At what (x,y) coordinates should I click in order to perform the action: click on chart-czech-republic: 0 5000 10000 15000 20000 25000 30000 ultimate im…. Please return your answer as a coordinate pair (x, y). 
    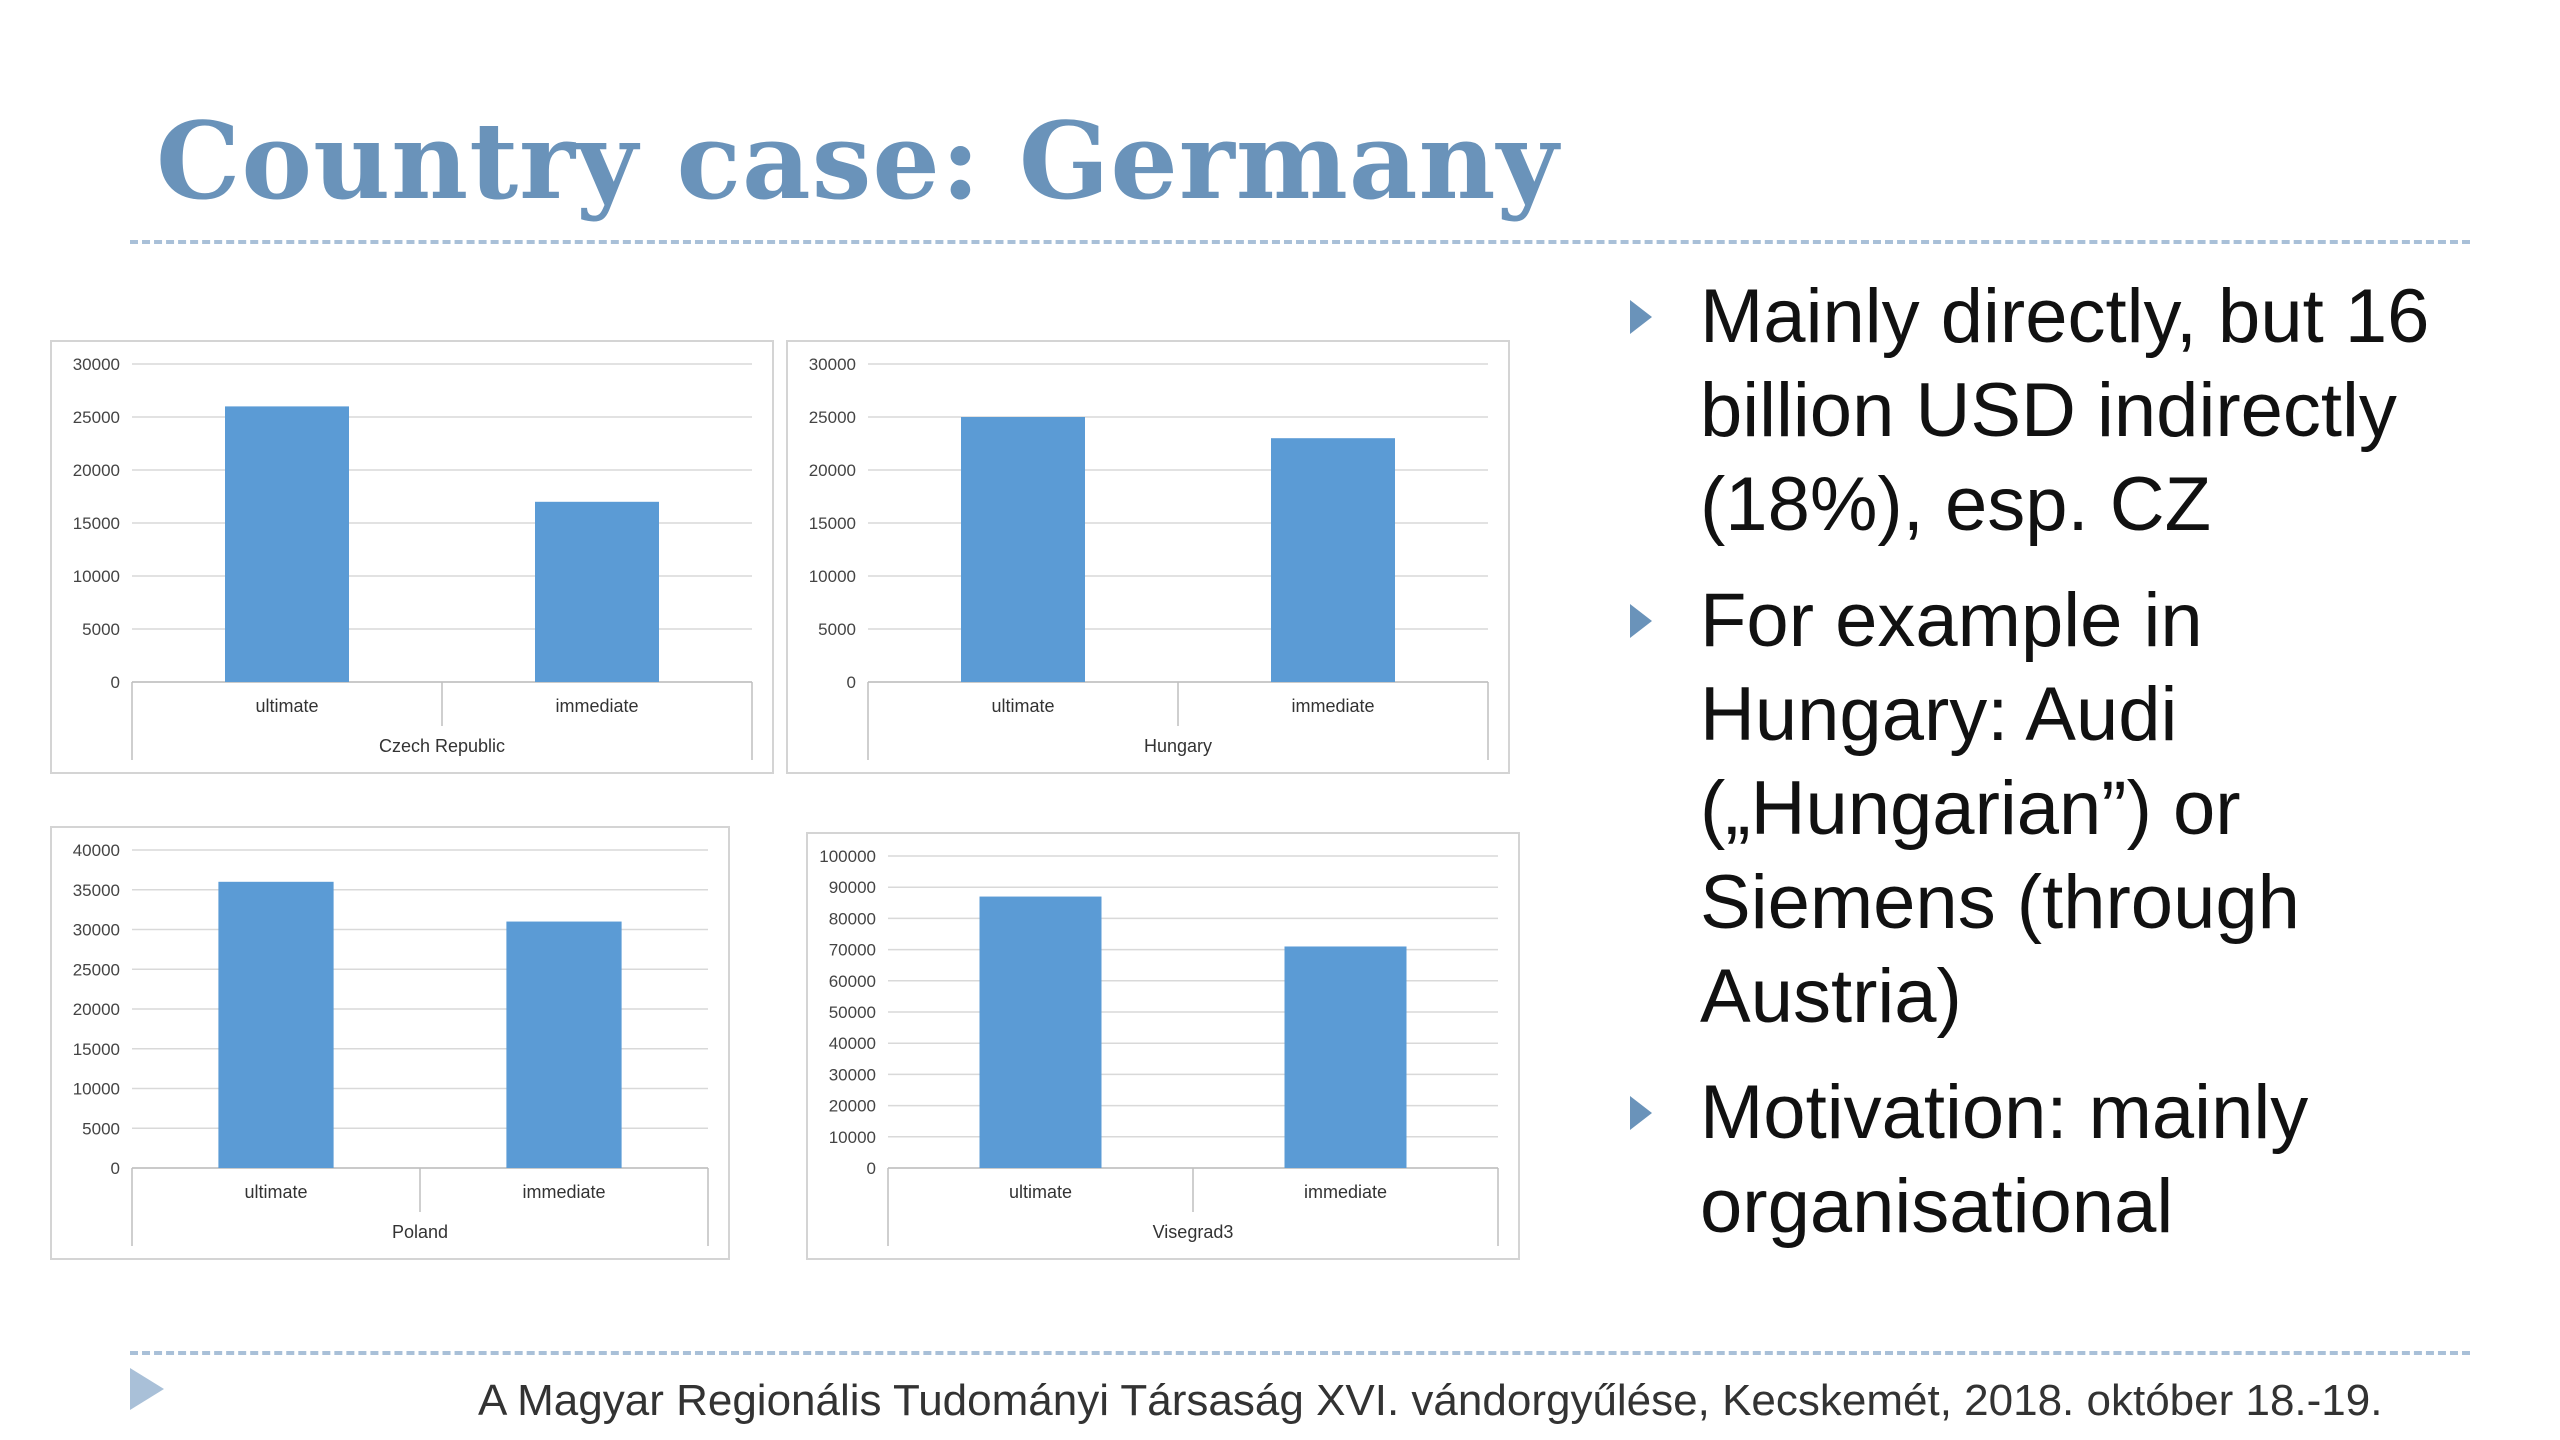
    Looking at the image, I should click on (412, 557).